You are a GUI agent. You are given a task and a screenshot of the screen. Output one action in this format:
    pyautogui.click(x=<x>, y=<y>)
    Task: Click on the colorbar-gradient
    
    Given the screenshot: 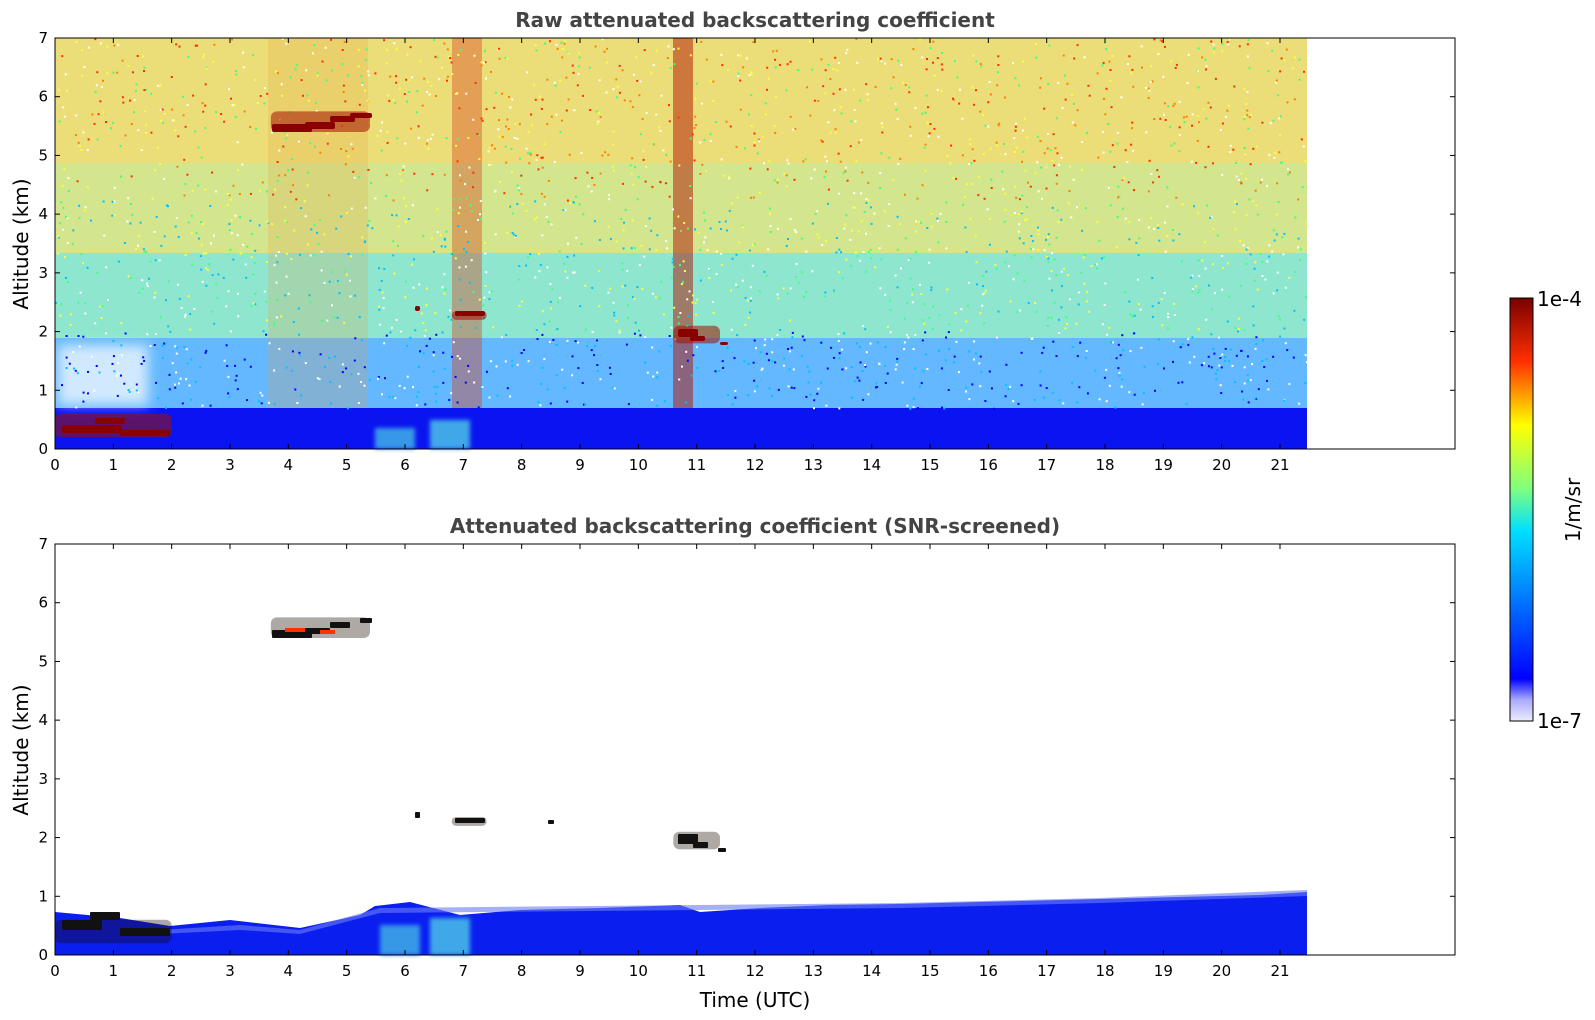 What is the action you would take?
    pyautogui.click(x=1521, y=509)
    